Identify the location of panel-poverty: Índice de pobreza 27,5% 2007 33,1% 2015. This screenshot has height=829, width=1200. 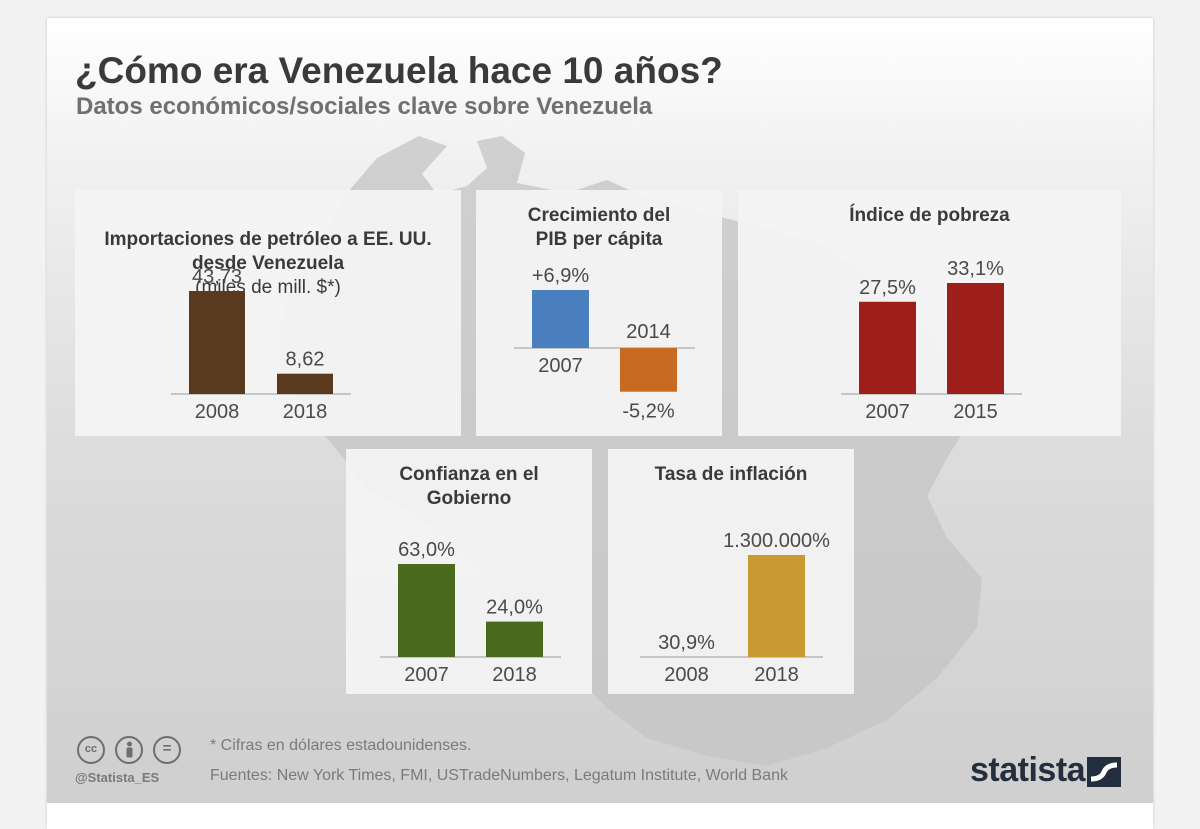
(929, 313).